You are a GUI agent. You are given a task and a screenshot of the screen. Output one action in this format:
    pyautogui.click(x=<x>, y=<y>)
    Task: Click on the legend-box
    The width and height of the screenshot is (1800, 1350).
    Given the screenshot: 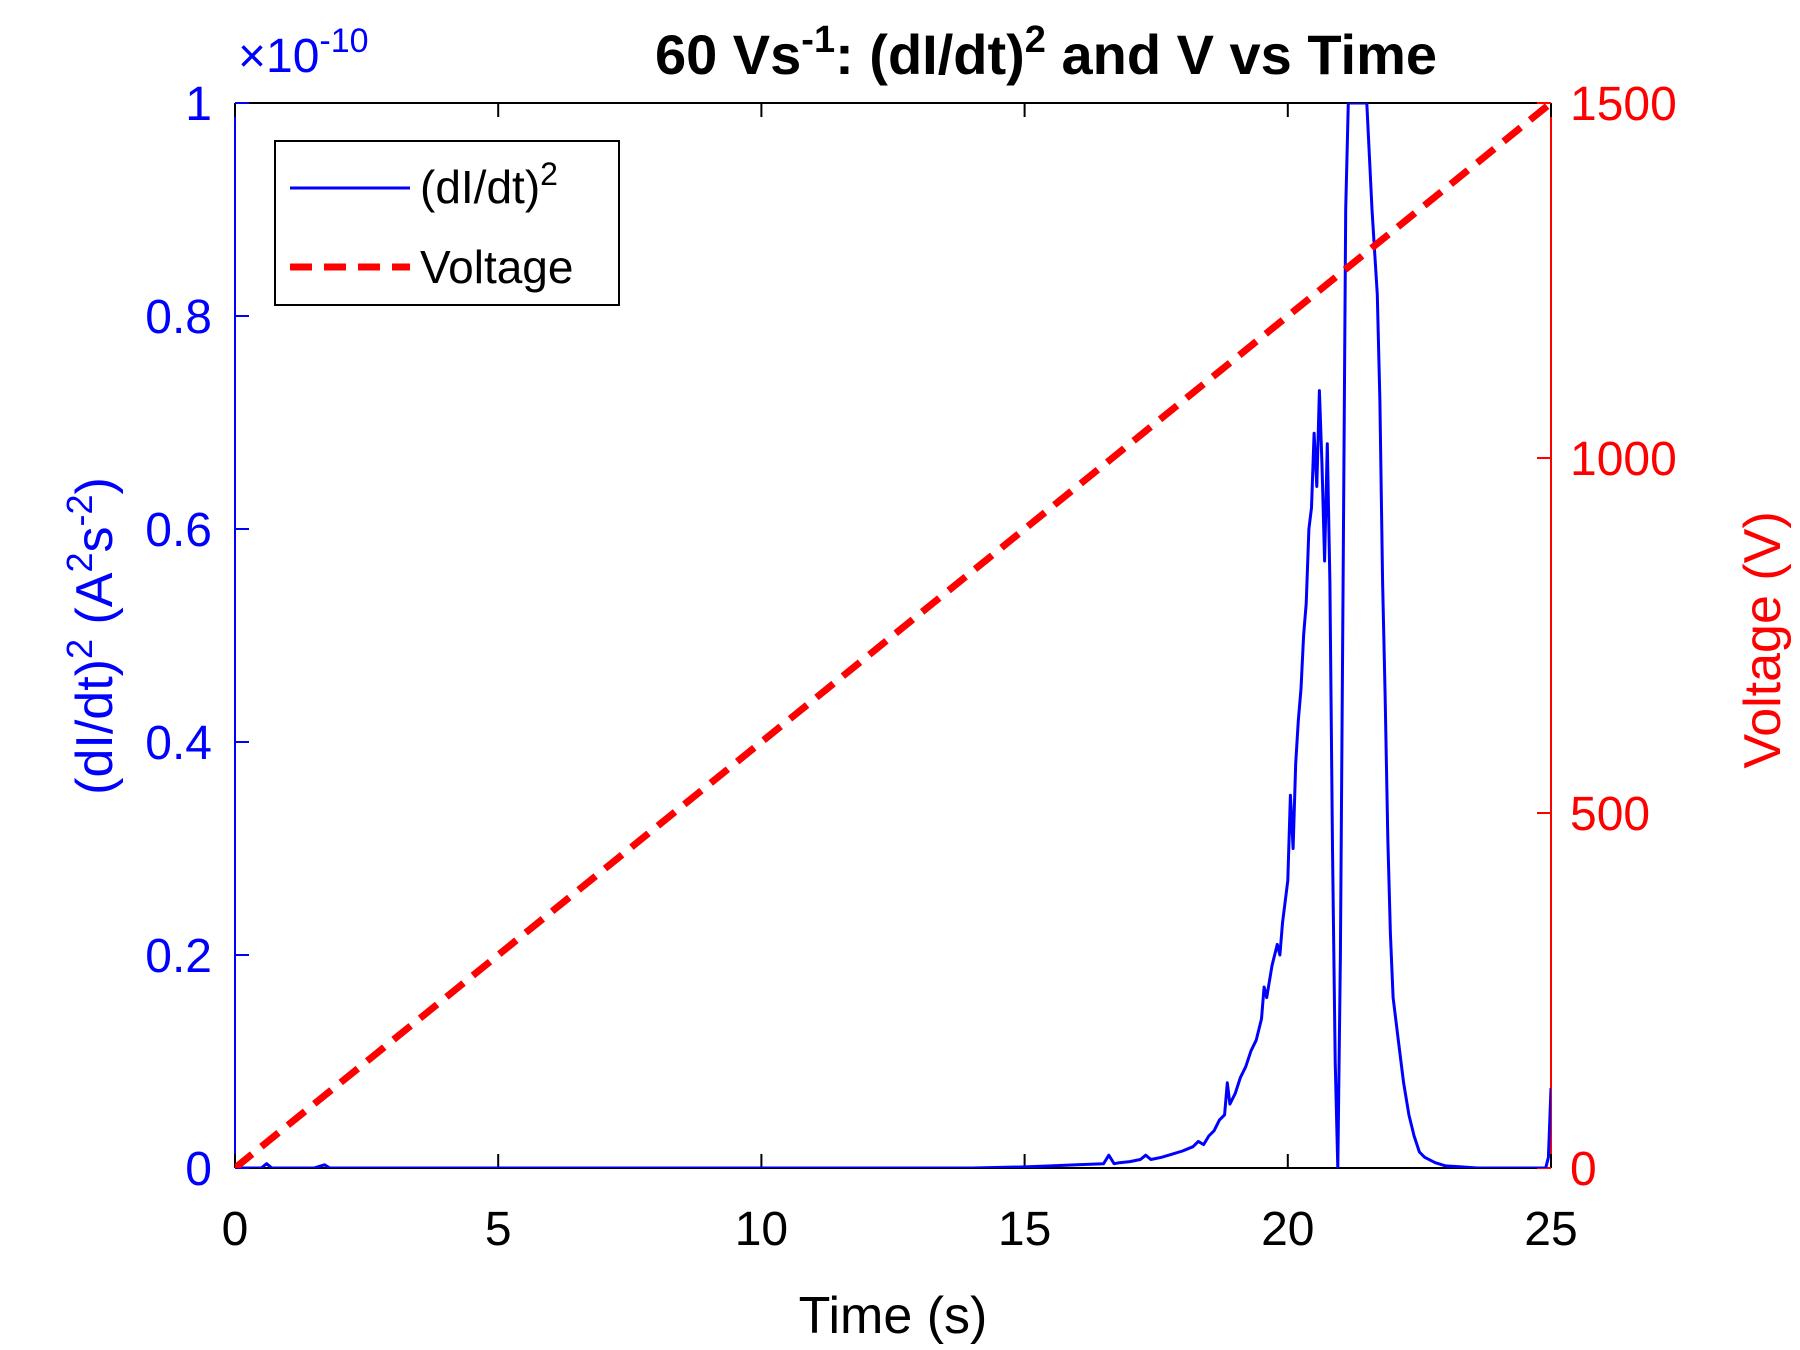 What is the action you would take?
    pyautogui.click(x=447, y=223)
    